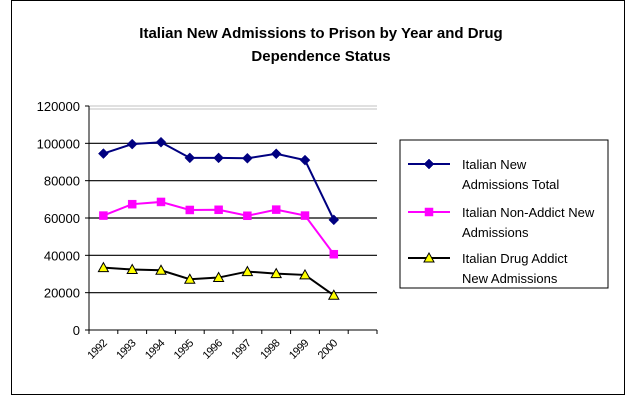  Describe the element at coordinates (62, 255) in the screenshot. I see `y-tick-label: 40000` at that location.